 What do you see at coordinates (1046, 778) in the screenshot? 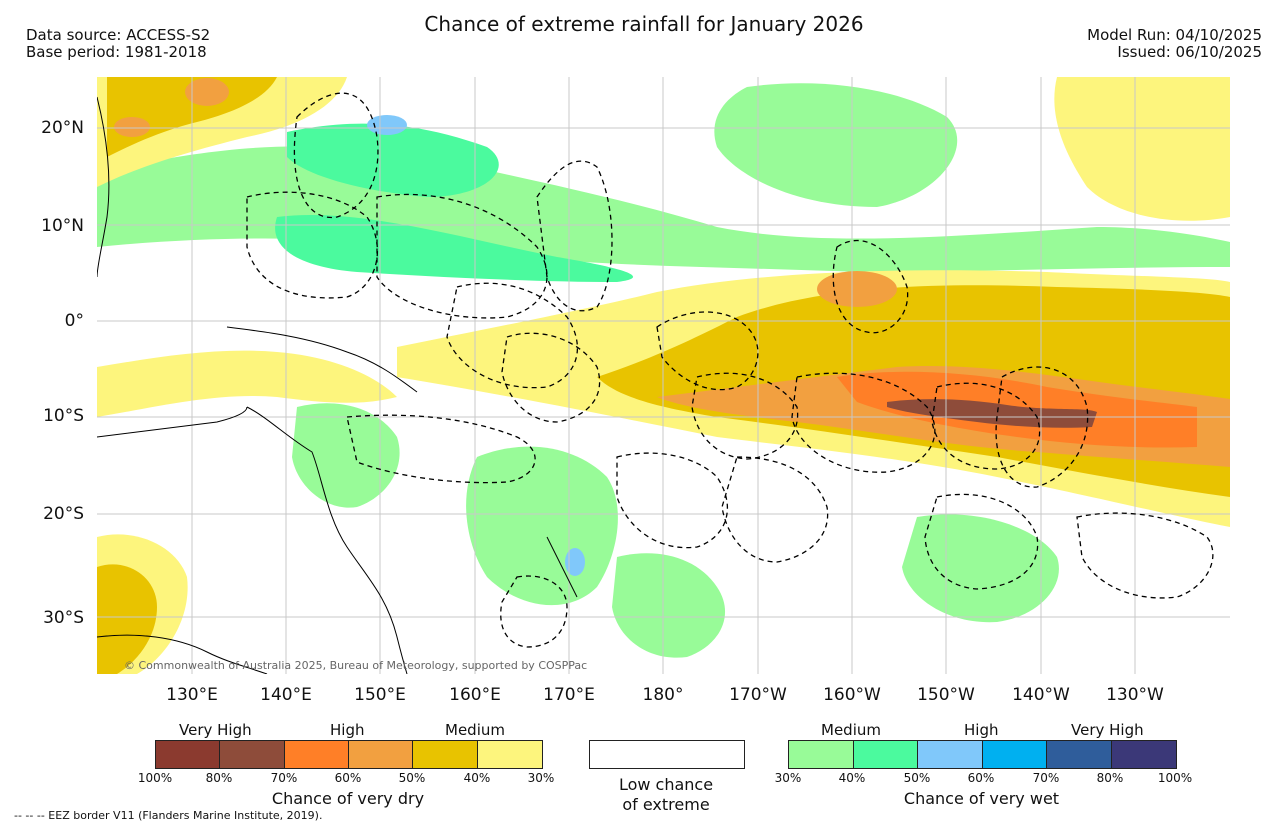
I see `wet-tick: 70%` at bounding box center [1046, 778].